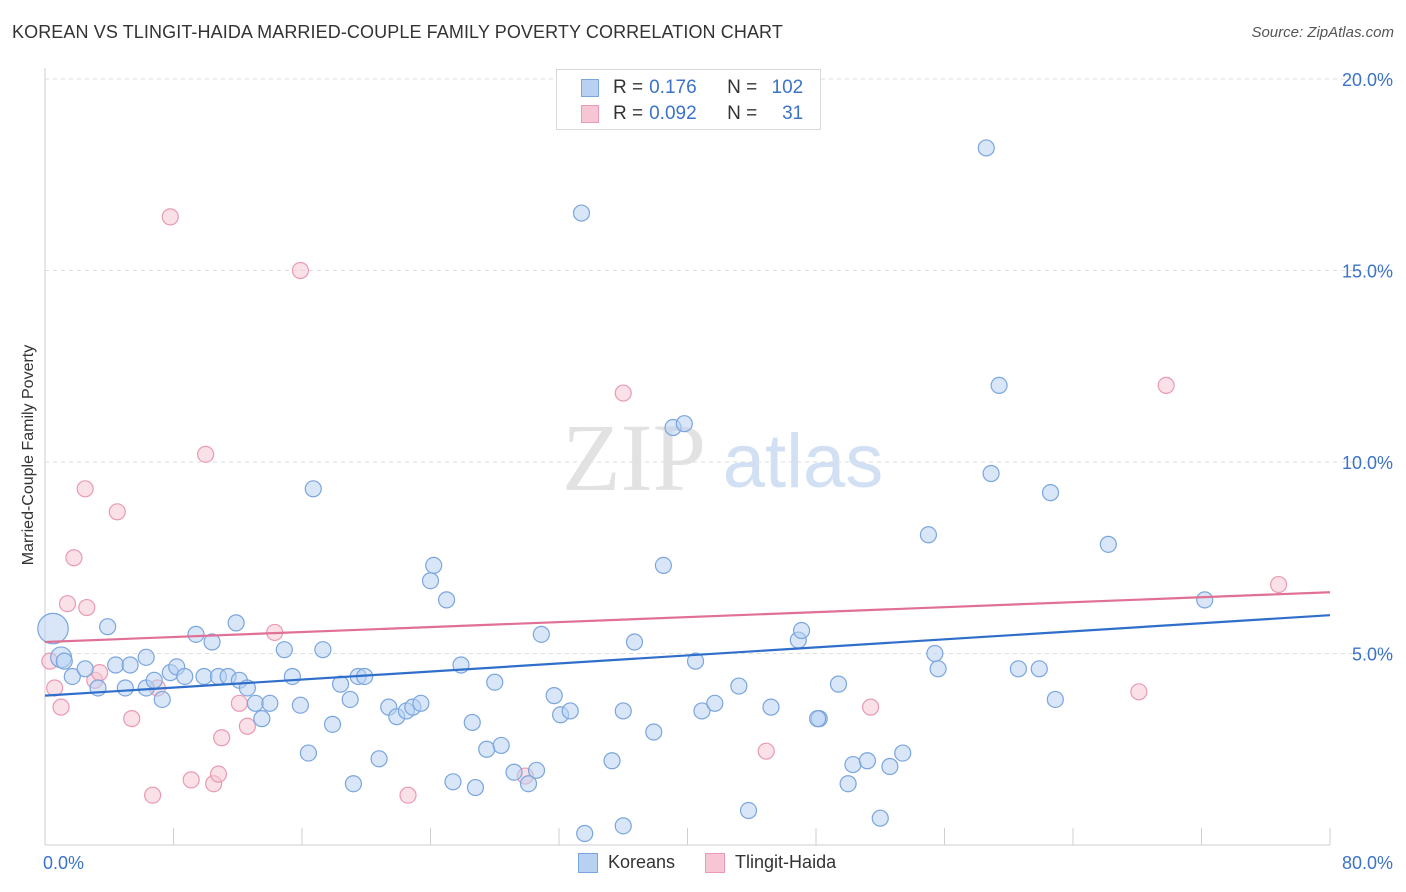 The width and height of the screenshot is (1406, 892). I want to click on x-tick-label: 0.0%, so click(63, 863).